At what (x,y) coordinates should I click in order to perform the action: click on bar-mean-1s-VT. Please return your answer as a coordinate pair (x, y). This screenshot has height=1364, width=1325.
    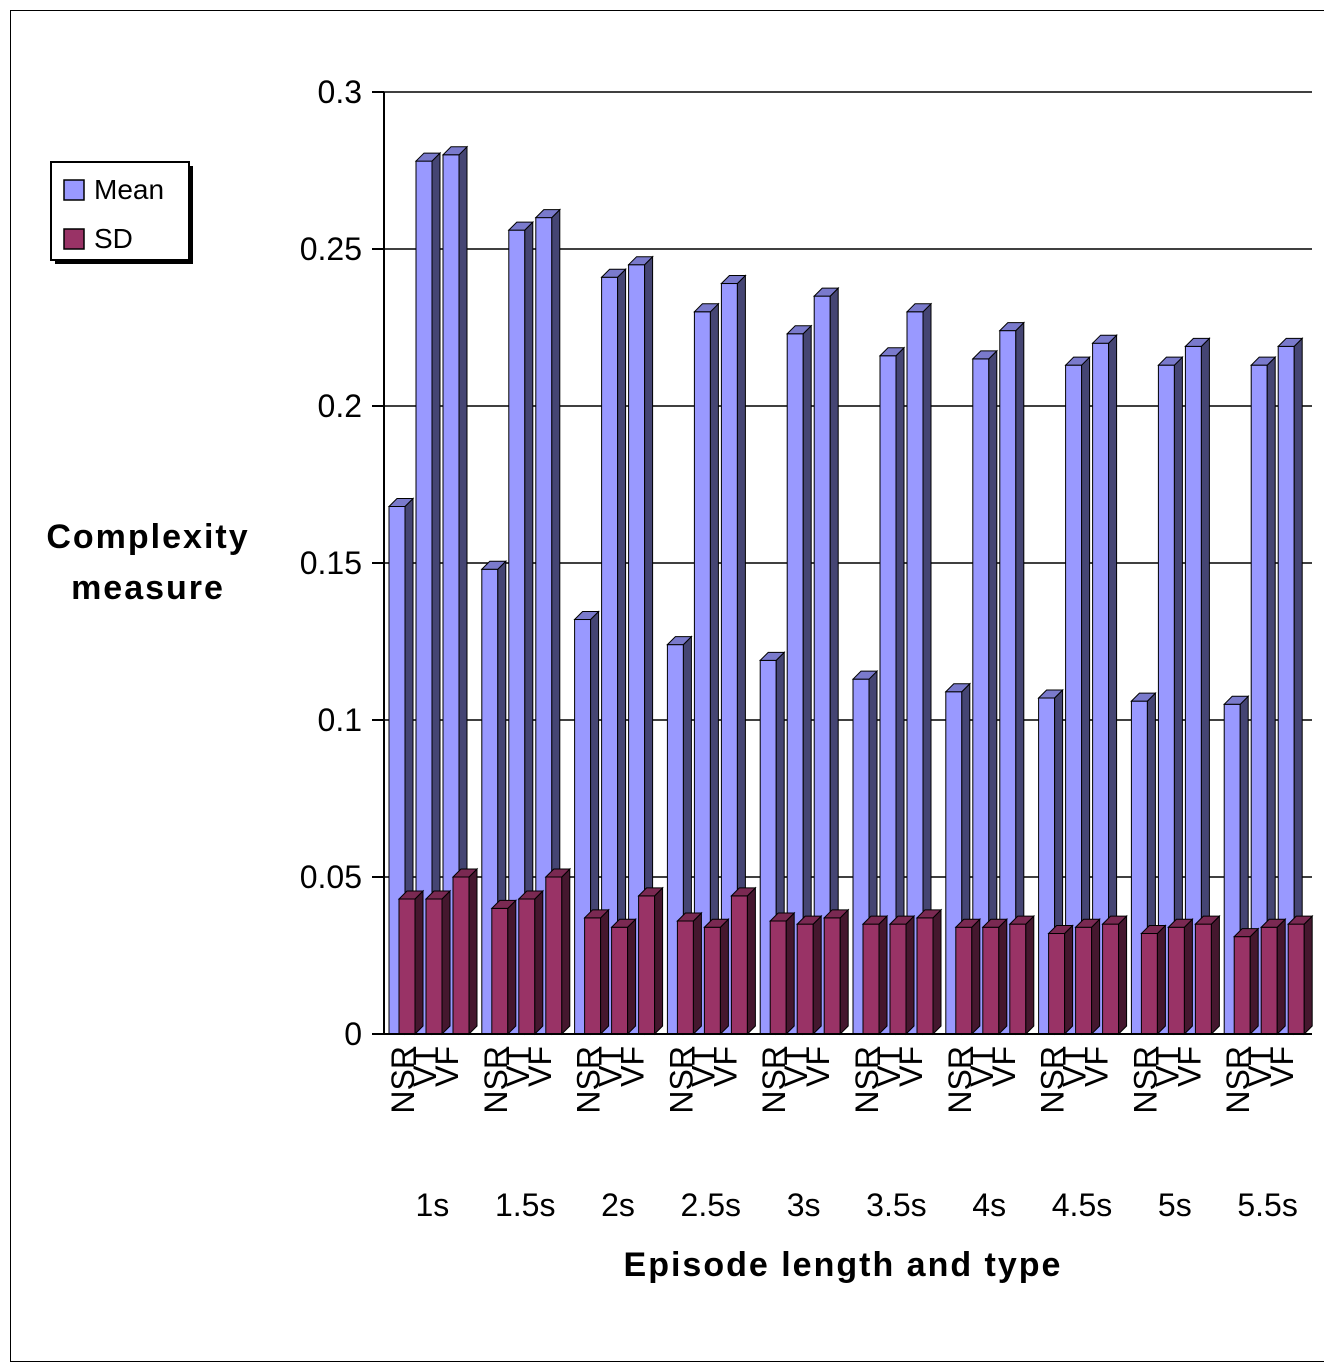
    Looking at the image, I should click on (428, 593).